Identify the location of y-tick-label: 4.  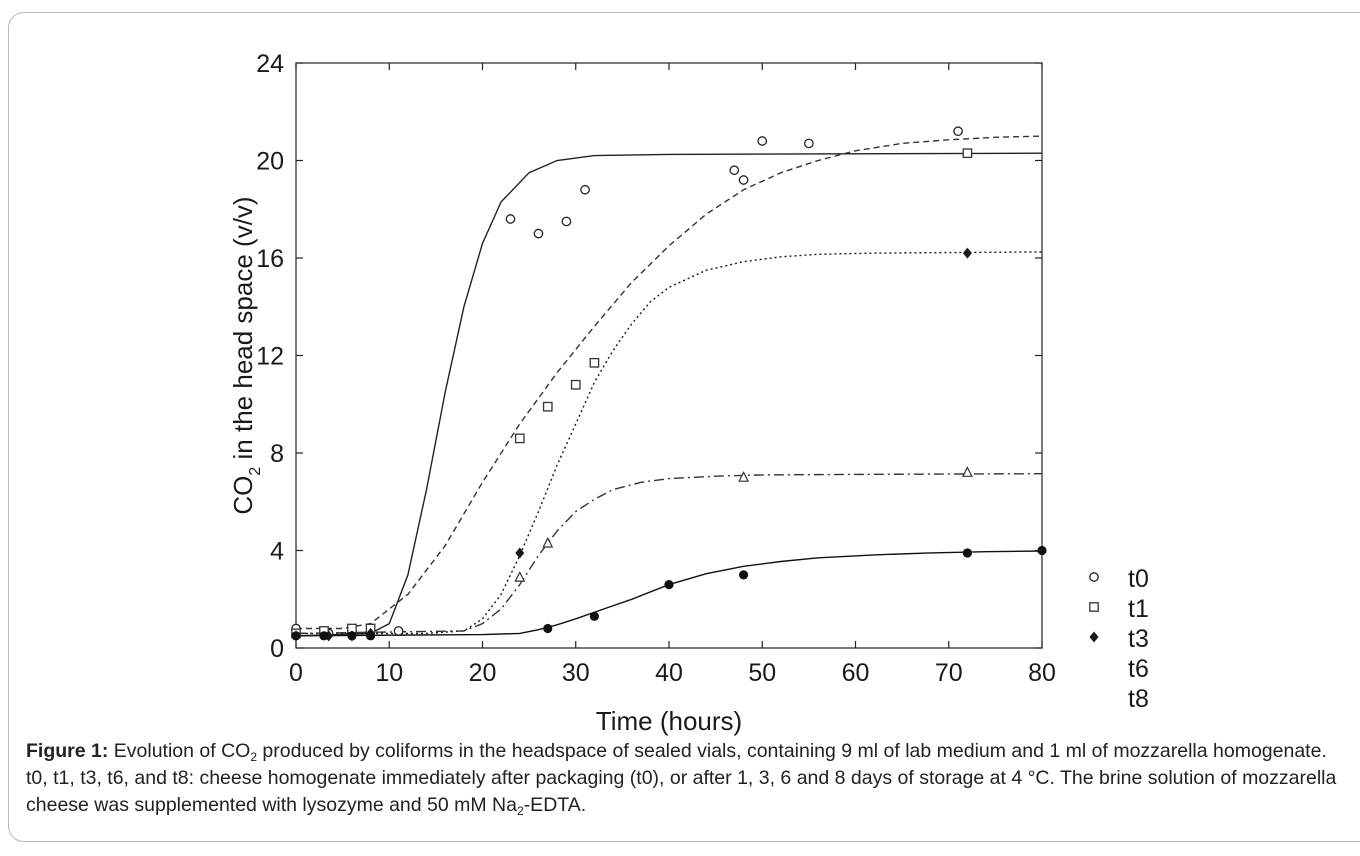
(277, 552).